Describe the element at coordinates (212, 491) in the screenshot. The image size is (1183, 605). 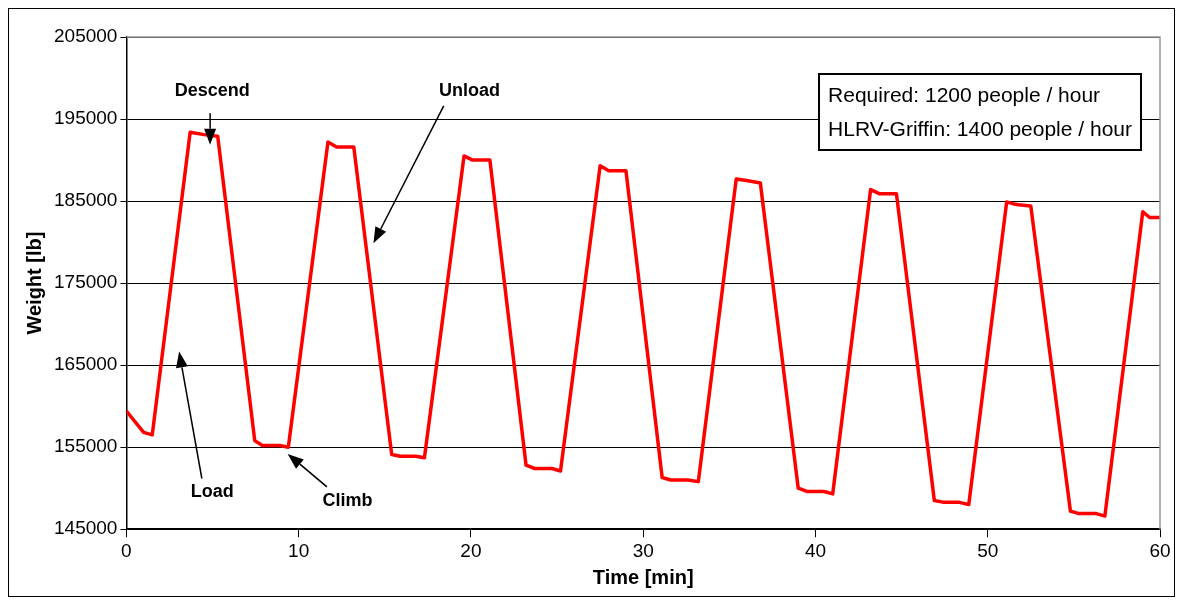
I see `annotation: Load` at that location.